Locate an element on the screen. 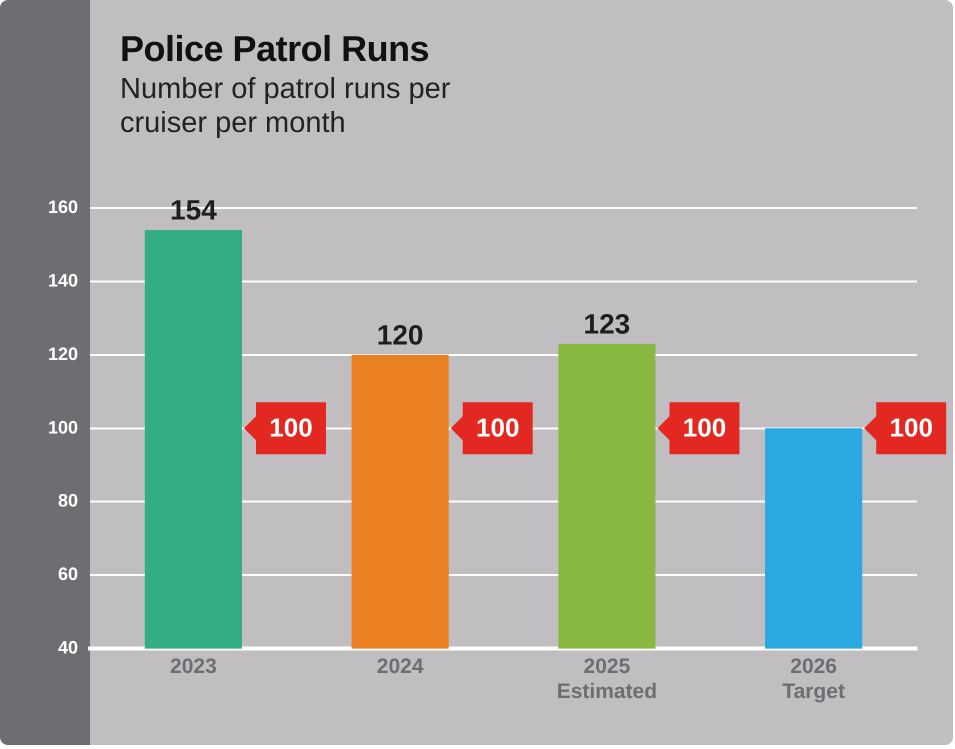 The width and height of the screenshot is (955, 749). data-label: 120 is located at coordinates (400, 335).